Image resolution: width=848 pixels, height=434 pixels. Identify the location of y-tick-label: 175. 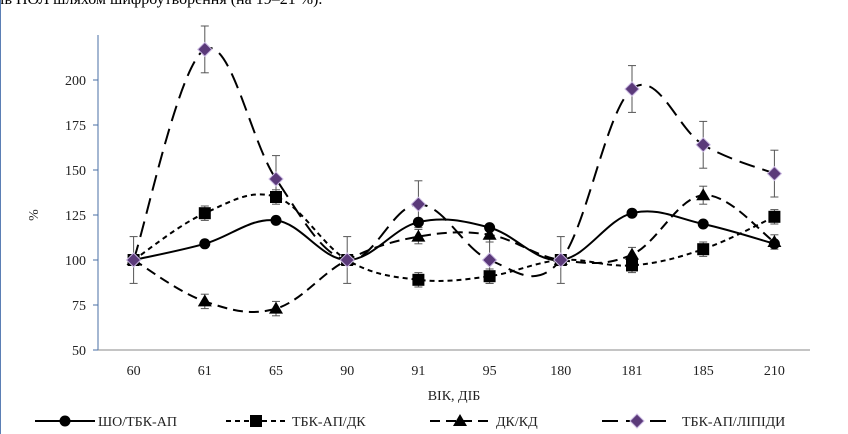
(75, 126).